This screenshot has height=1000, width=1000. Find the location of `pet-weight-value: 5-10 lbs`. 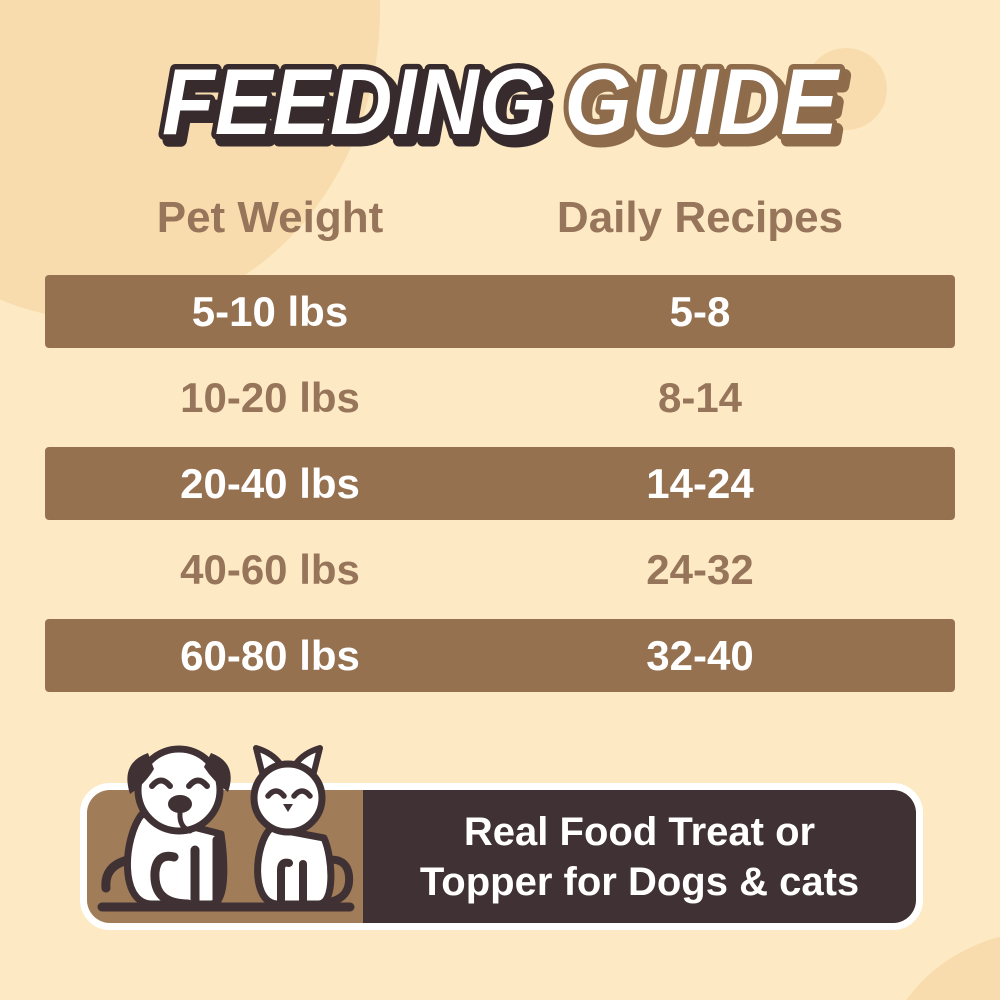

pet-weight-value: 5-10 lbs is located at coordinates (270, 311).